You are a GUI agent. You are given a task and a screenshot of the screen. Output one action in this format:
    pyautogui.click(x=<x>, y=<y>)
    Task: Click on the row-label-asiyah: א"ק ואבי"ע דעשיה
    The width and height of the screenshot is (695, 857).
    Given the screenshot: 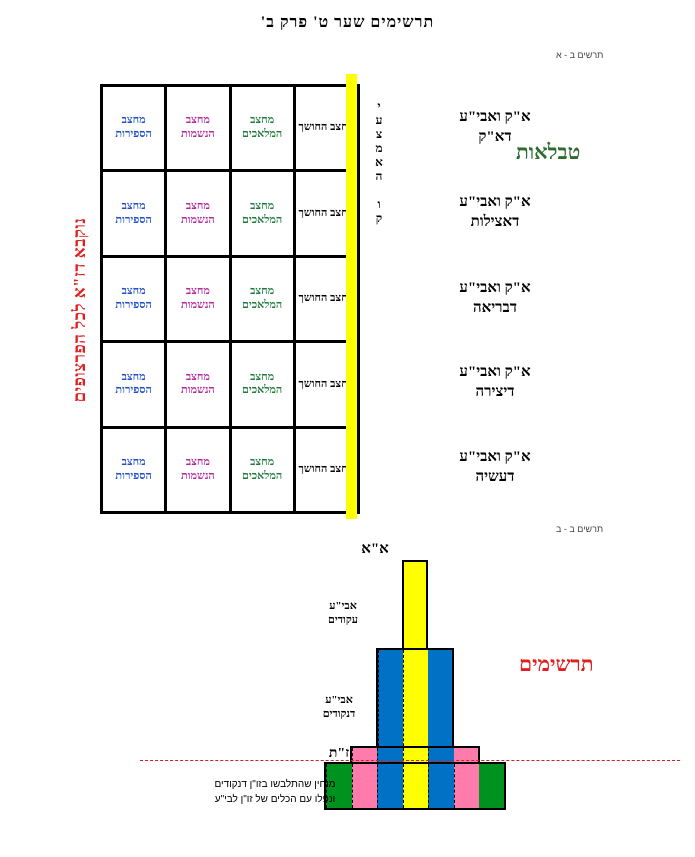 What is the action you would take?
    pyautogui.click(x=495, y=467)
    